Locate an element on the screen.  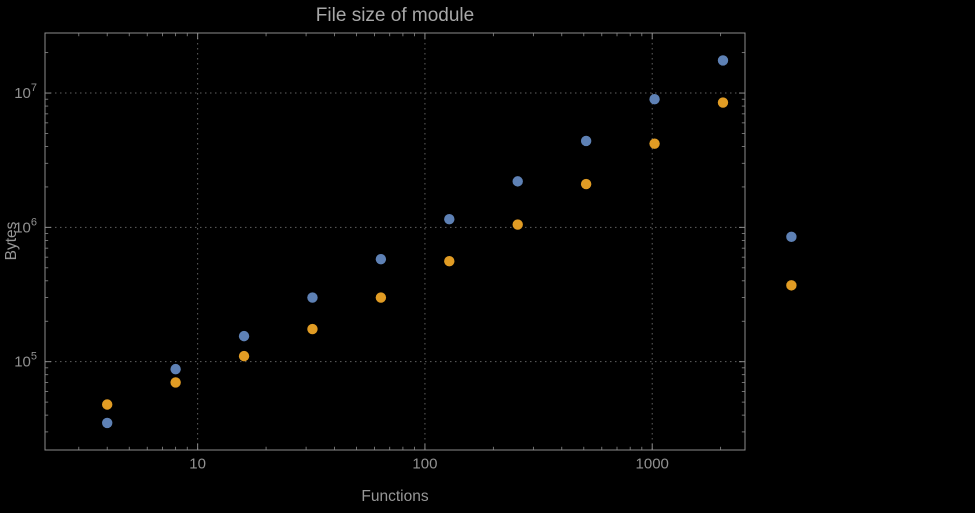
y-tick-label: 10⁷ is located at coordinates (25, 92).